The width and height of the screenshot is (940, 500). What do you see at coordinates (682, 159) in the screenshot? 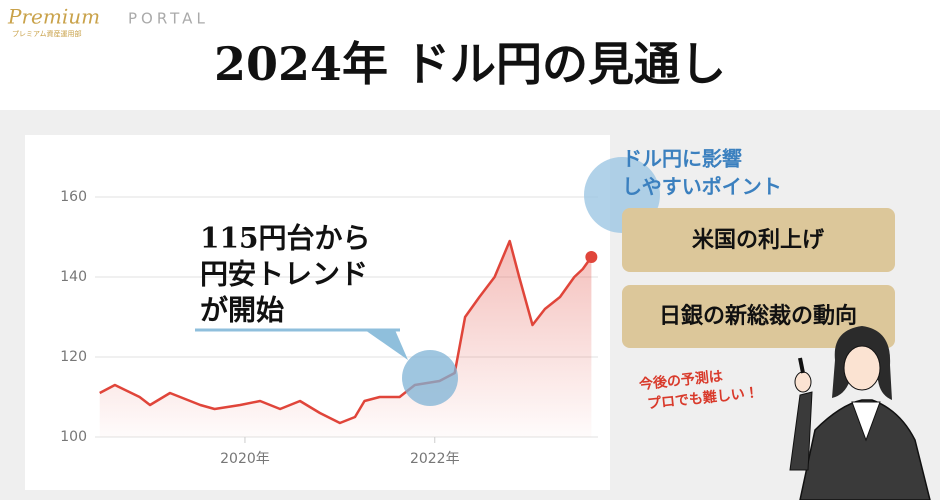
I see `points-heading: ドル円に影響` at bounding box center [682, 159].